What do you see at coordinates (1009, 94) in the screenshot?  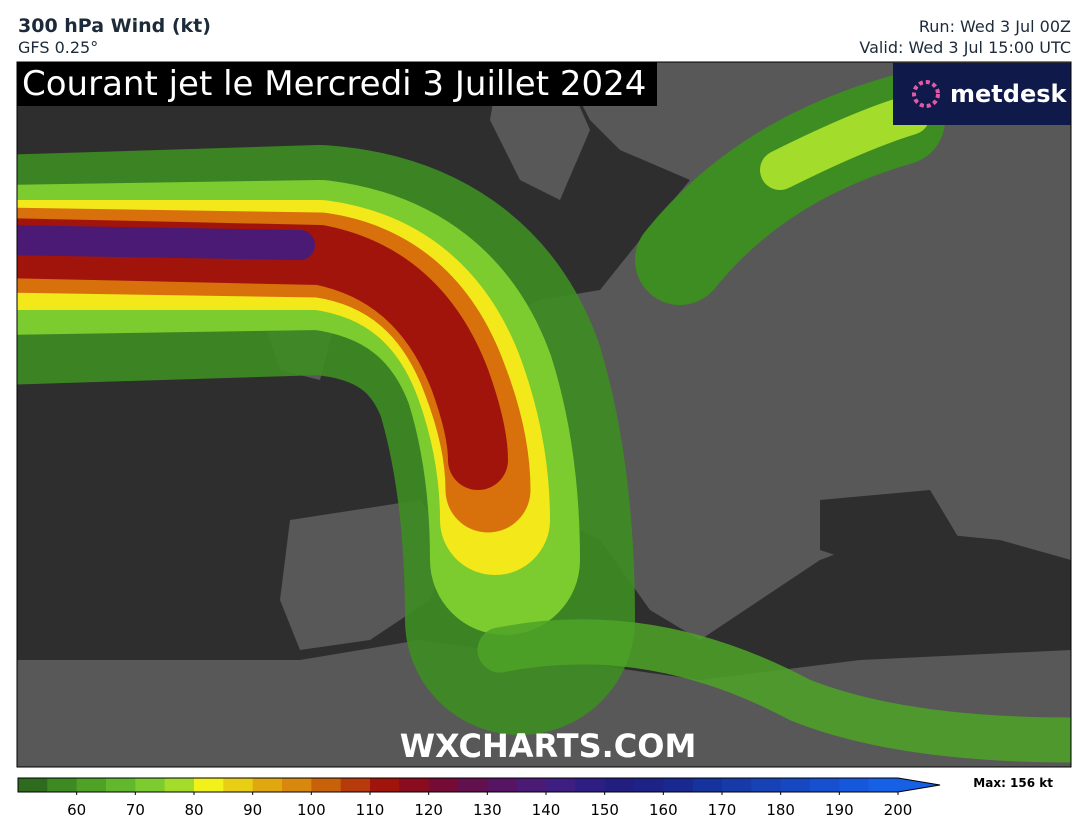 I see `logo: metdesk` at bounding box center [1009, 94].